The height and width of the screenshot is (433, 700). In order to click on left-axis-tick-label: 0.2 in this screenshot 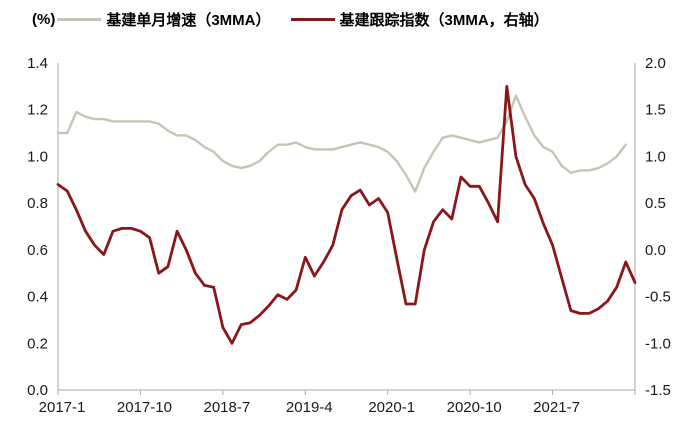, I will do `click(37, 343)`.